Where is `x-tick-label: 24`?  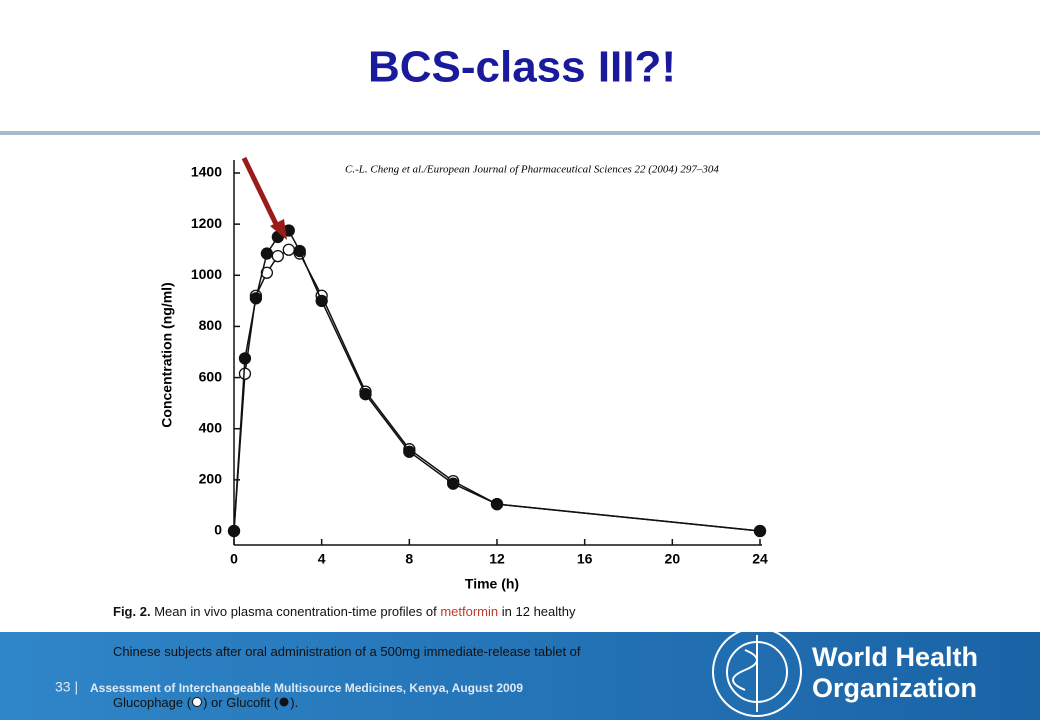
x-tick-label: 24 is located at coordinates (760, 559).